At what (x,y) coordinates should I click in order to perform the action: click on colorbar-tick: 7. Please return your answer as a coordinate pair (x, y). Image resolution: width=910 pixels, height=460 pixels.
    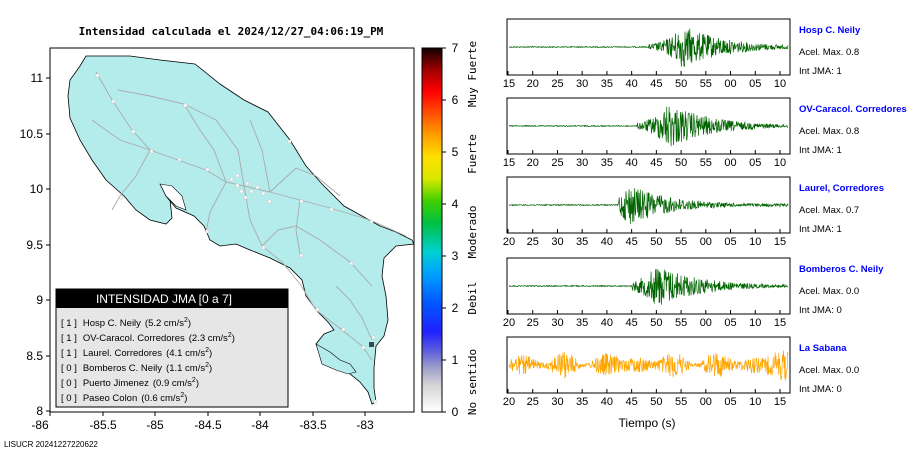
    Looking at the image, I should click on (455, 48).